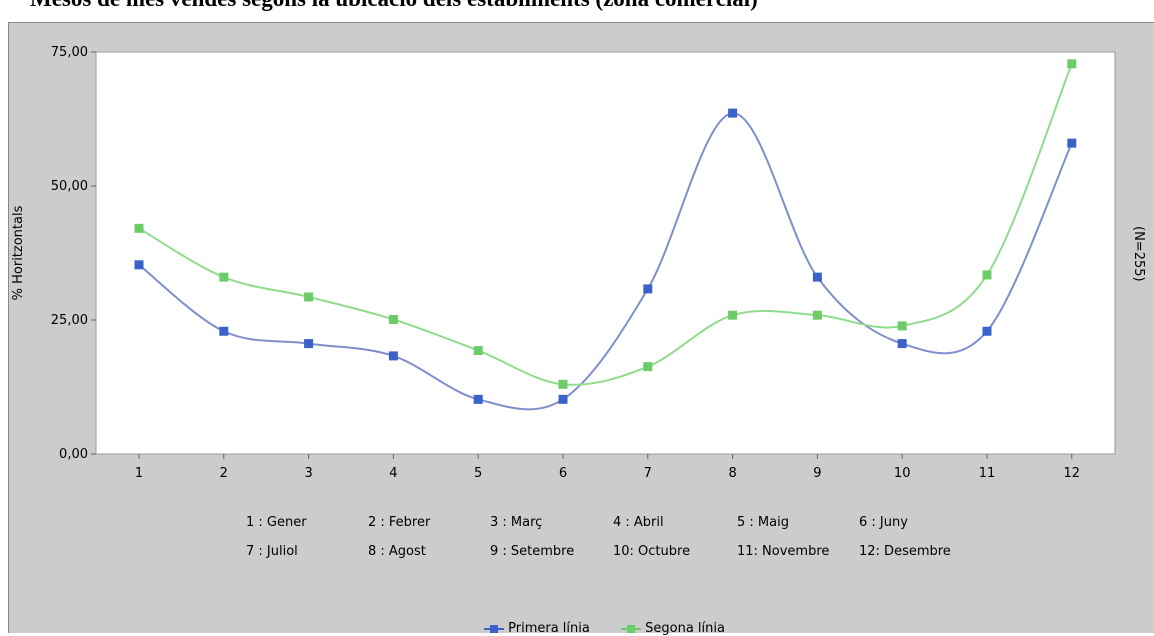  I want to click on y-tick-label: 50,00, so click(69, 186).